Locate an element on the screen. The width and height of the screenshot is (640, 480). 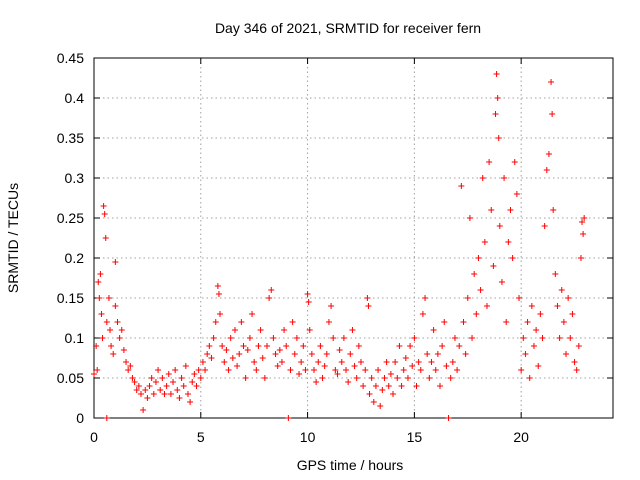
x-tick-label: 20 is located at coordinates (521, 437).